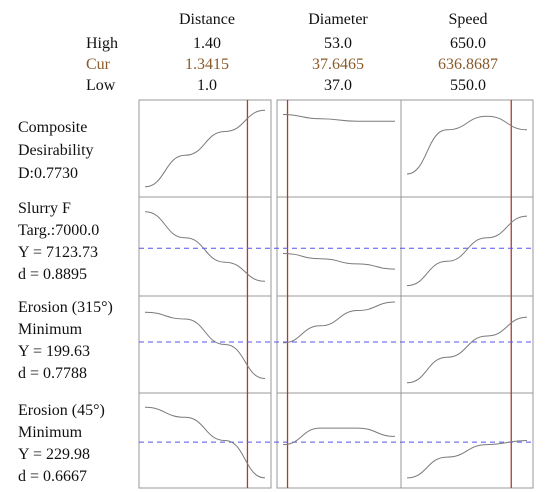  What do you see at coordinates (53, 373) in the screenshot?
I see `row-erosion315-line-4: d = 0.7788` at bounding box center [53, 373].